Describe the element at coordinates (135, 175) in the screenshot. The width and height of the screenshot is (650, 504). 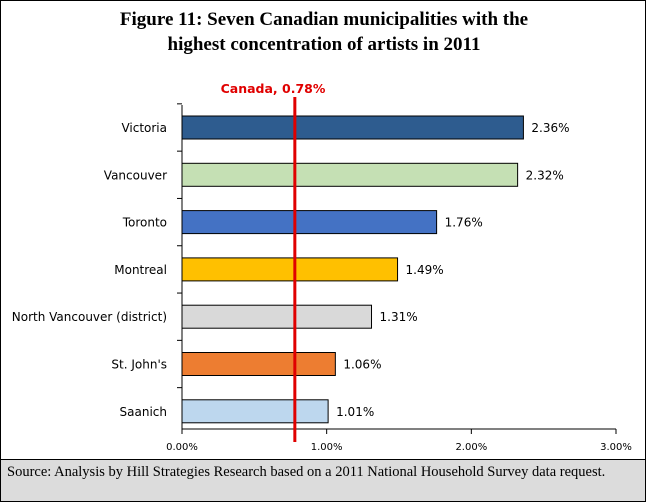
I see `category-label: Vancouver` at that location.